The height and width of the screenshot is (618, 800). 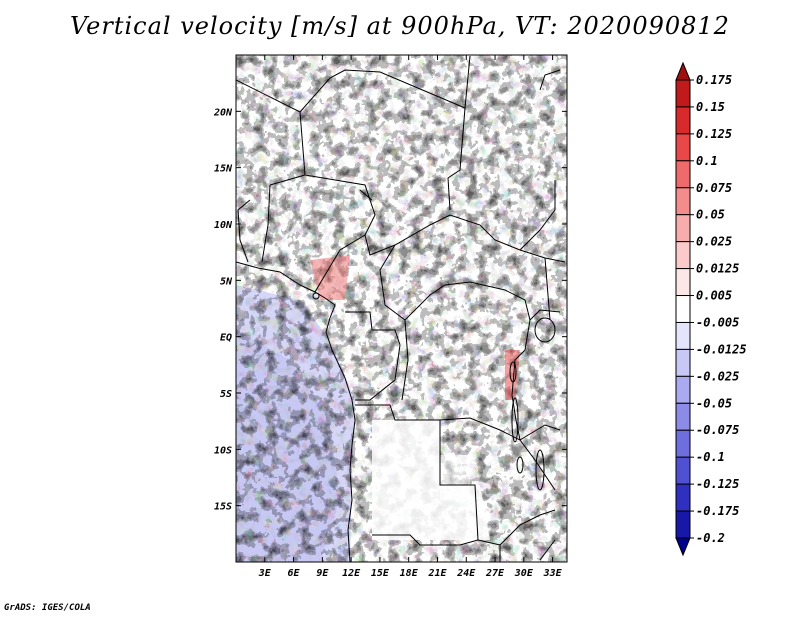 I want to click on colorbar-label: 0.005, so click(x=714, y=296).